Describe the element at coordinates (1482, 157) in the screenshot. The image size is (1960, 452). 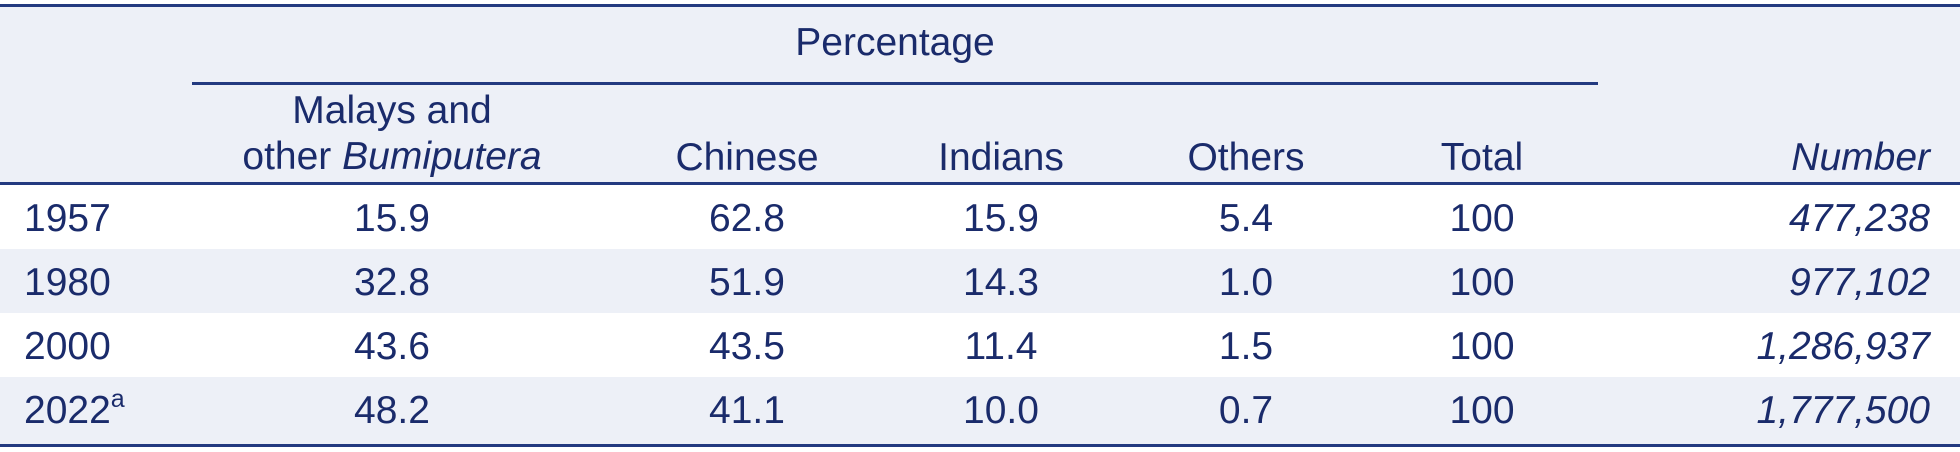
I see `column-header-total: Total` at that location.